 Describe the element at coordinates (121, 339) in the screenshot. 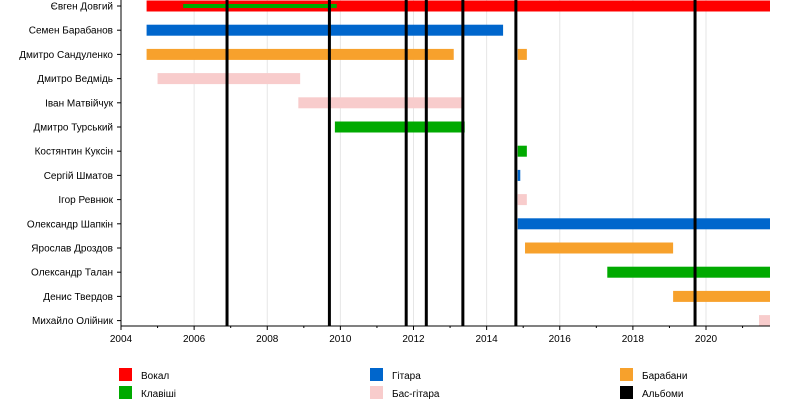

I see `x-tick-label: 2004` at that location.